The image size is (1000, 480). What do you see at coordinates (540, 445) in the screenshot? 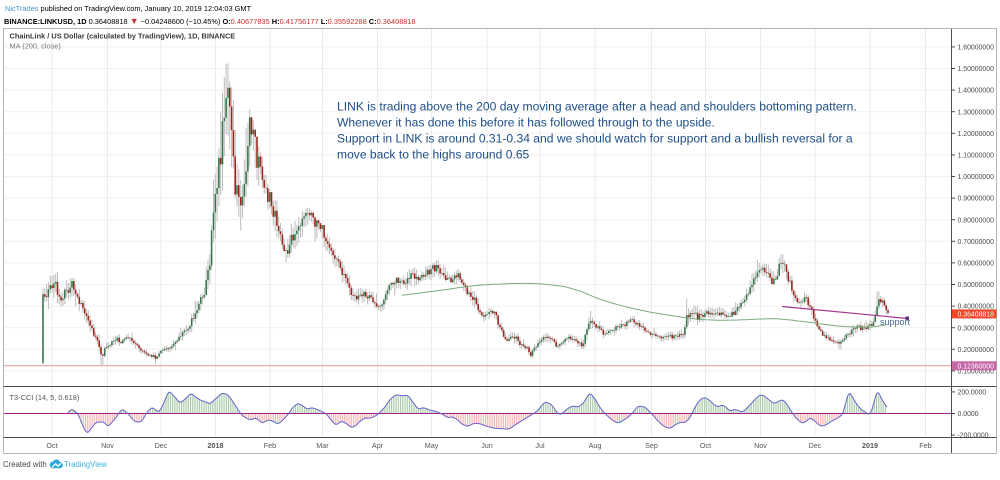
I see `svg-text: Jul` at bounding box center [540, 445].